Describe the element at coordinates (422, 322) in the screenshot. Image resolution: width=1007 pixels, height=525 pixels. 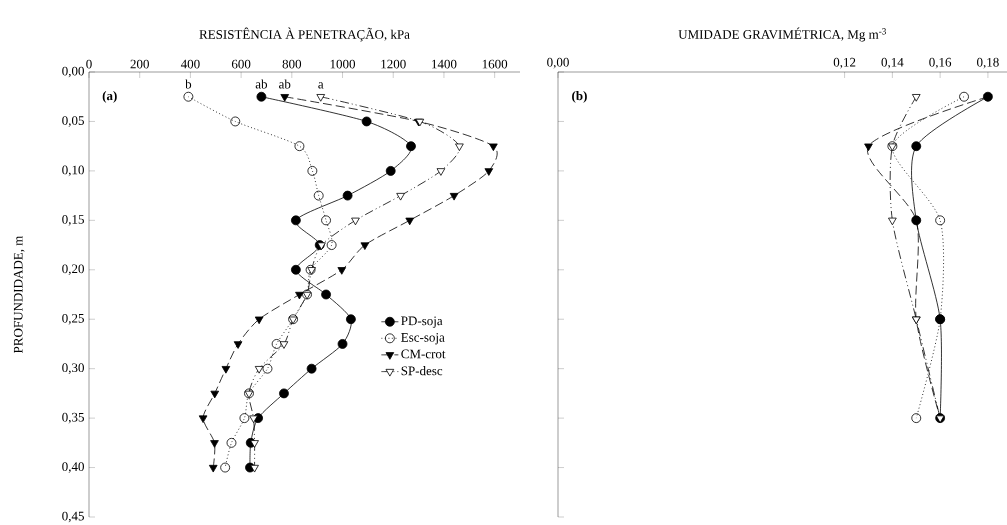
I see `legend-label: PD-soja` at that location.